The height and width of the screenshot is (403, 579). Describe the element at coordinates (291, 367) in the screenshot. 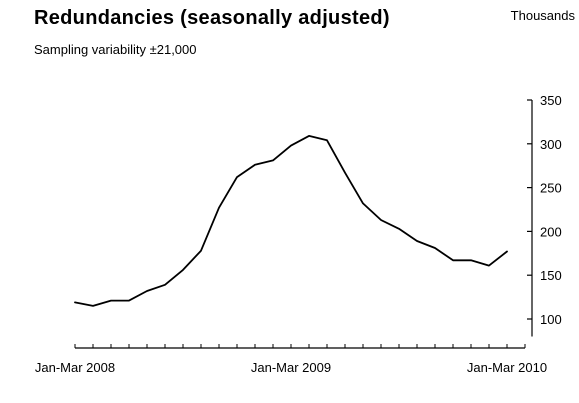

I see `x-tick-label-12: Jan-Mar 2009` at that location.